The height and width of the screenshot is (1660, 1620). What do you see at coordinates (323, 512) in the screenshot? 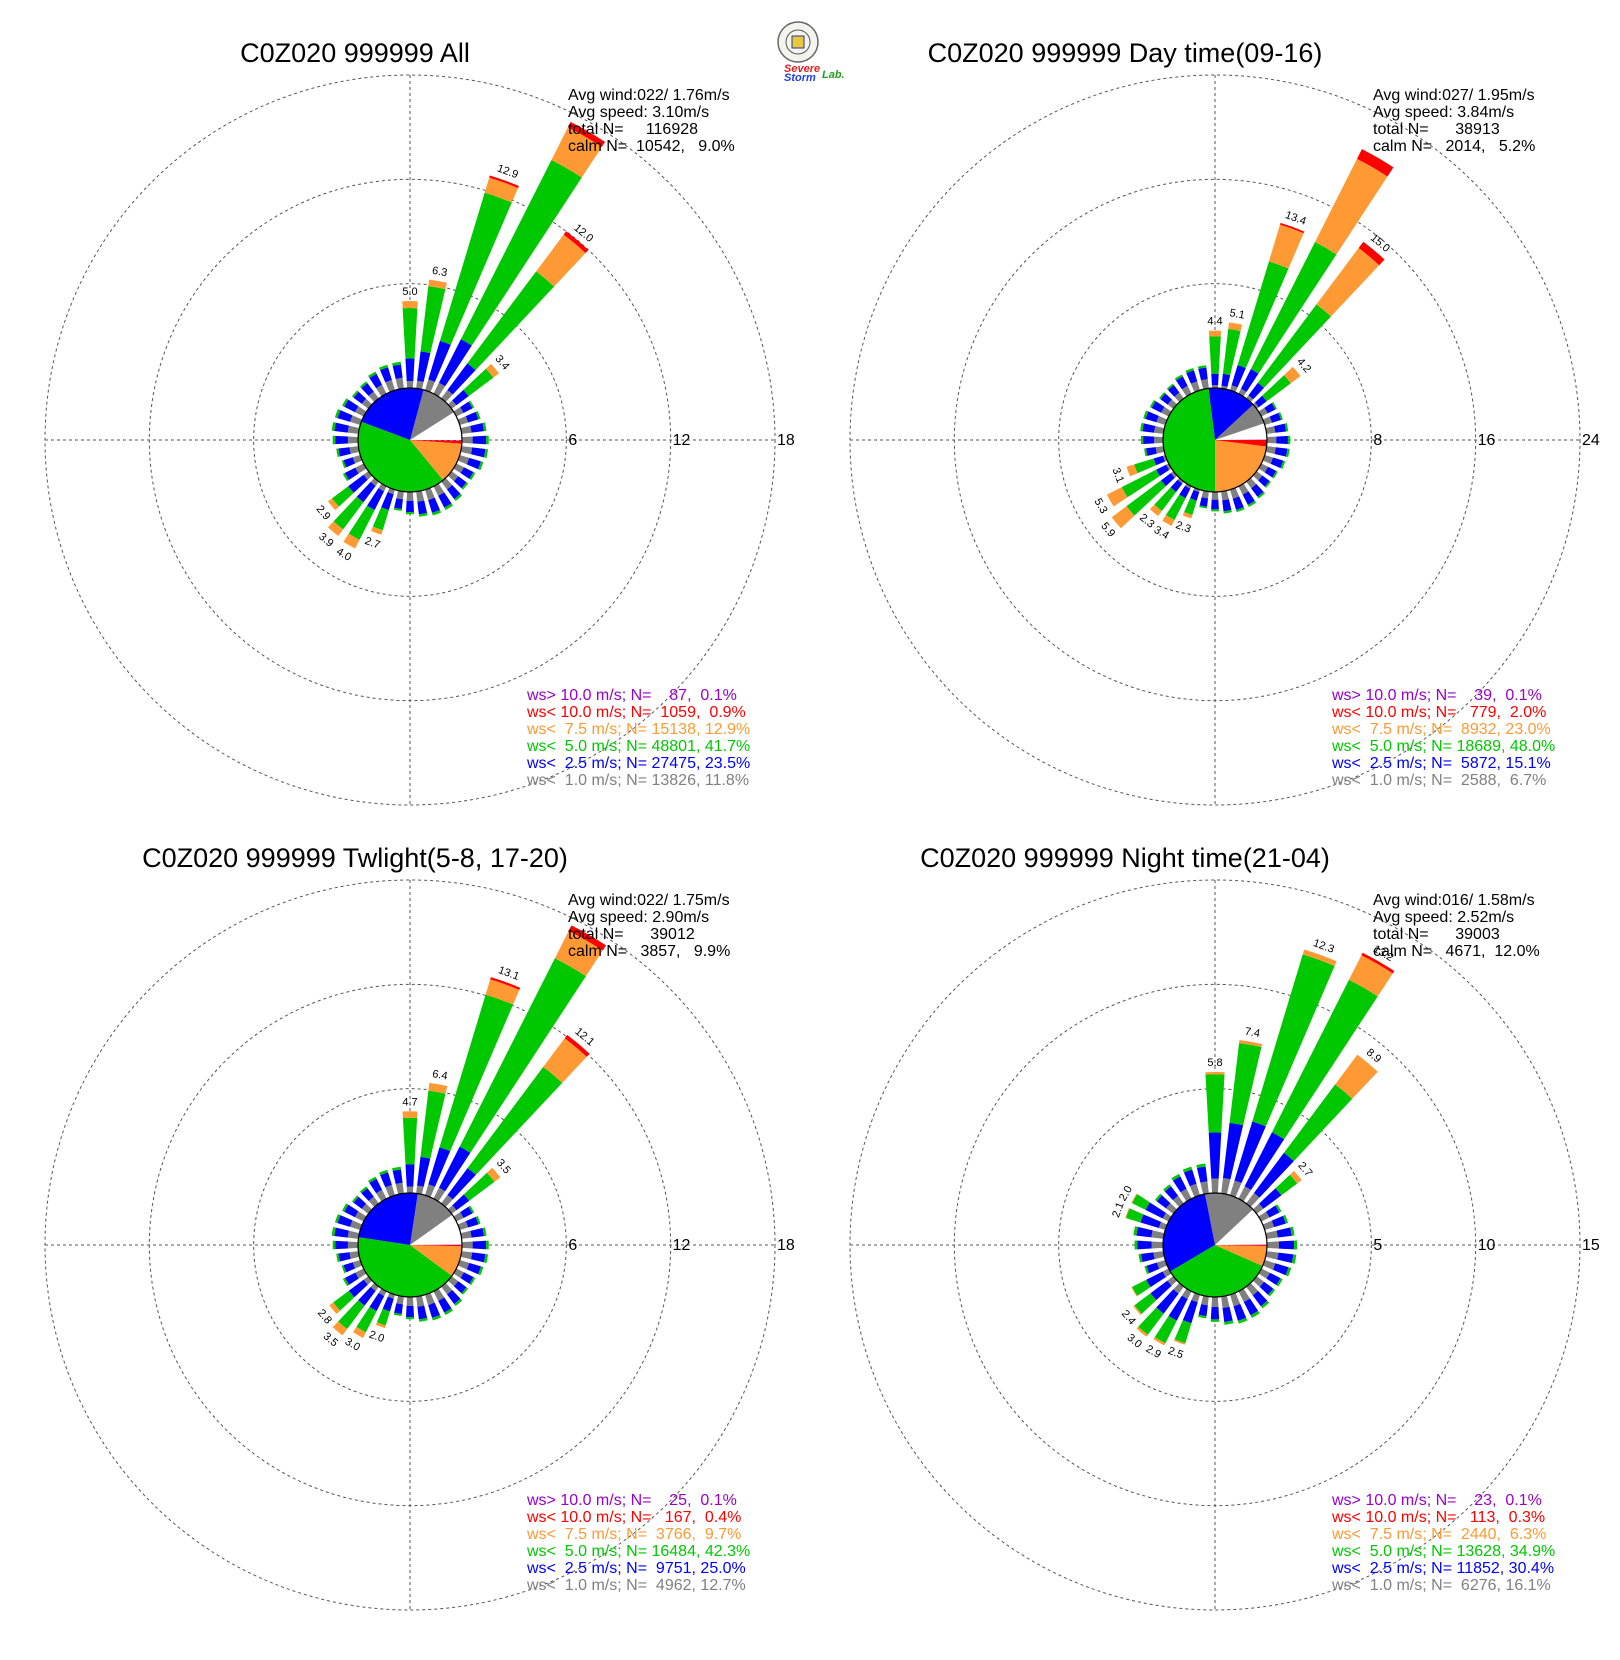
I see `bar-value-label: 2.9` at bounding box center [323, 512].